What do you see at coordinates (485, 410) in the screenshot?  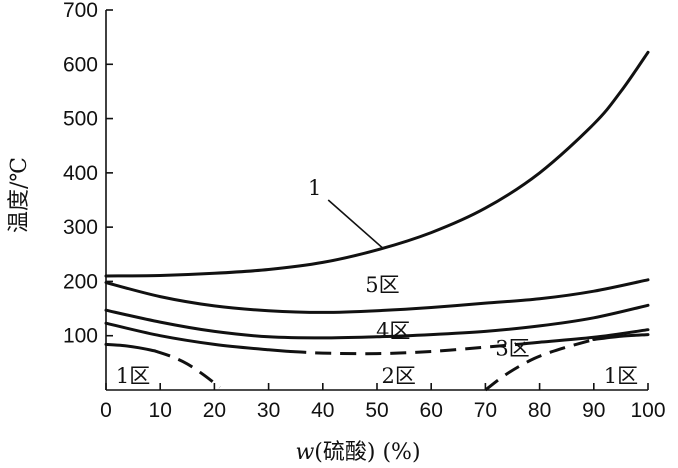 I see `x-tick-label: 70` at bounding box center [485, 410].